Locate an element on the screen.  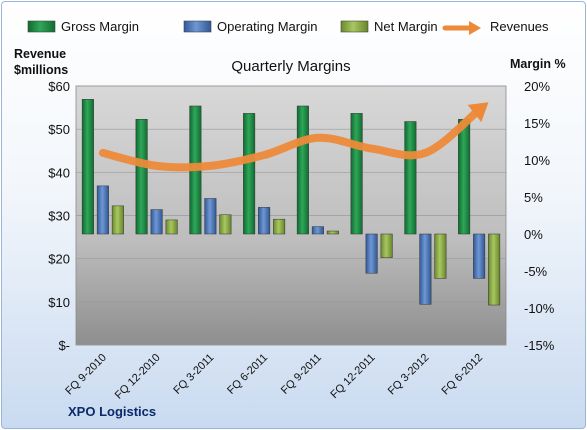
left-tick-label: $60 is located at coordinates (59, 86).